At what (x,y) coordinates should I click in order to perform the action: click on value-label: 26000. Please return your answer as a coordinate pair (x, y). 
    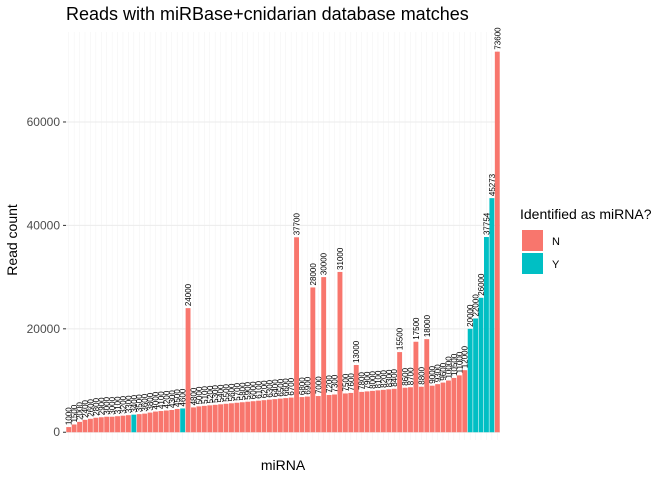
    Looking at the image, I should click on (481, 284).